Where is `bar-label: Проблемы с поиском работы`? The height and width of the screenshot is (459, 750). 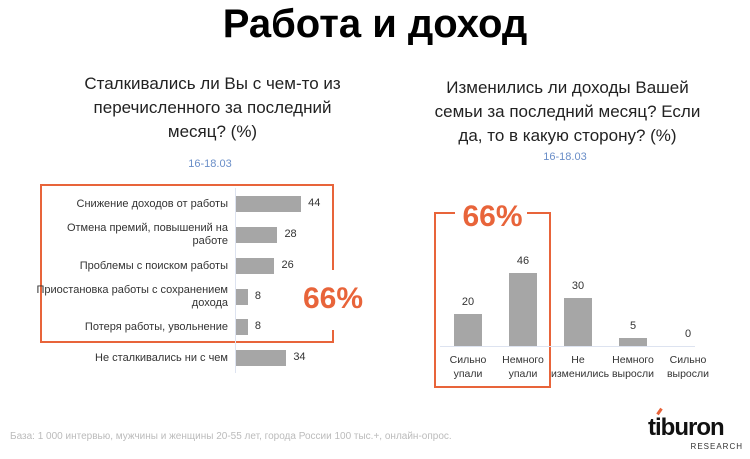
bar-label: Проблемы с поиском работы is located at coordinates (131, 266).